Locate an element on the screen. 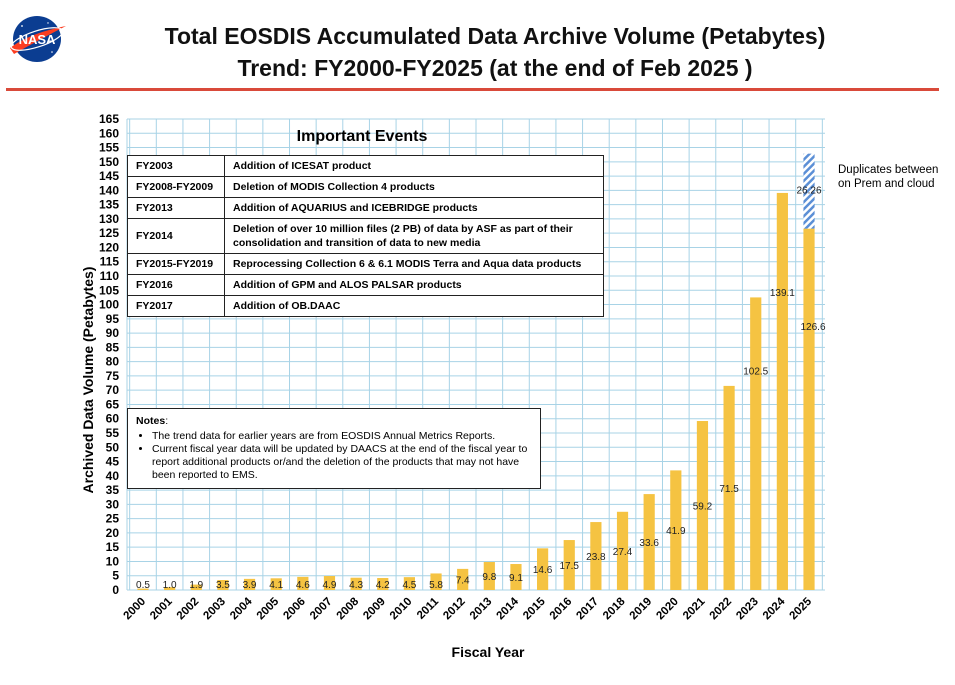 The width and height of the screenshot is (955, 685). x-tick-label: 2008 is located at coordinates (348, 608).